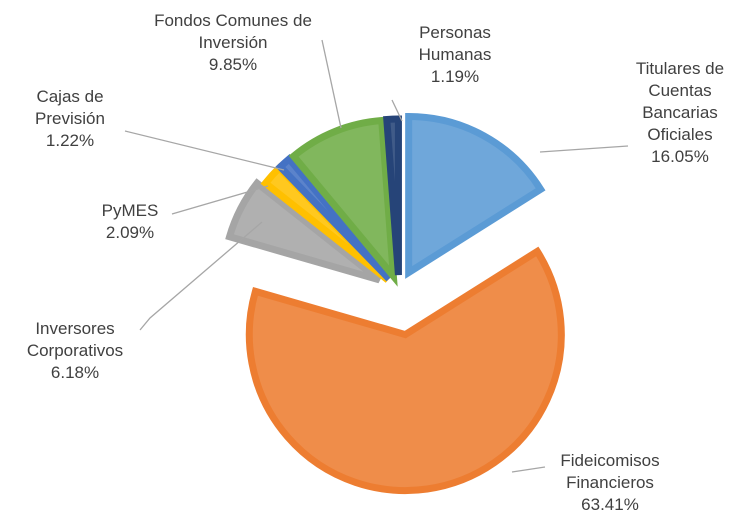 The height and width of the screenshot is (531, 739). What do you see at coordinates (75, 339) in the screenshot?
I see `category-label: Inversores Corporativos` at bounding box center [75, 339].